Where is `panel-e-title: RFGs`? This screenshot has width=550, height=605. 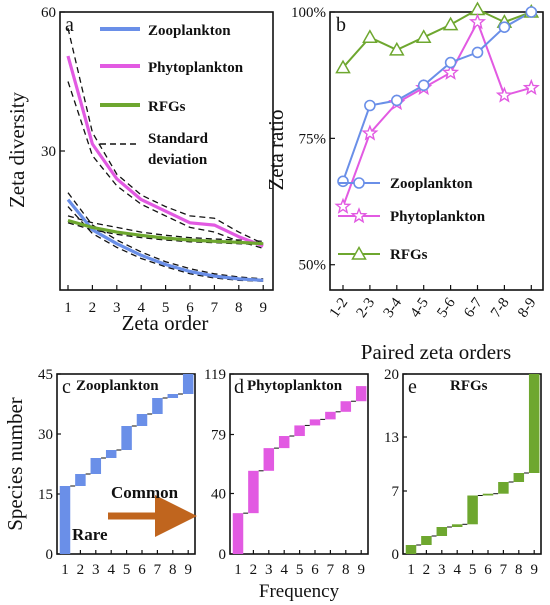 panel-e-title: RFGs is located at coordinates (469, 386).